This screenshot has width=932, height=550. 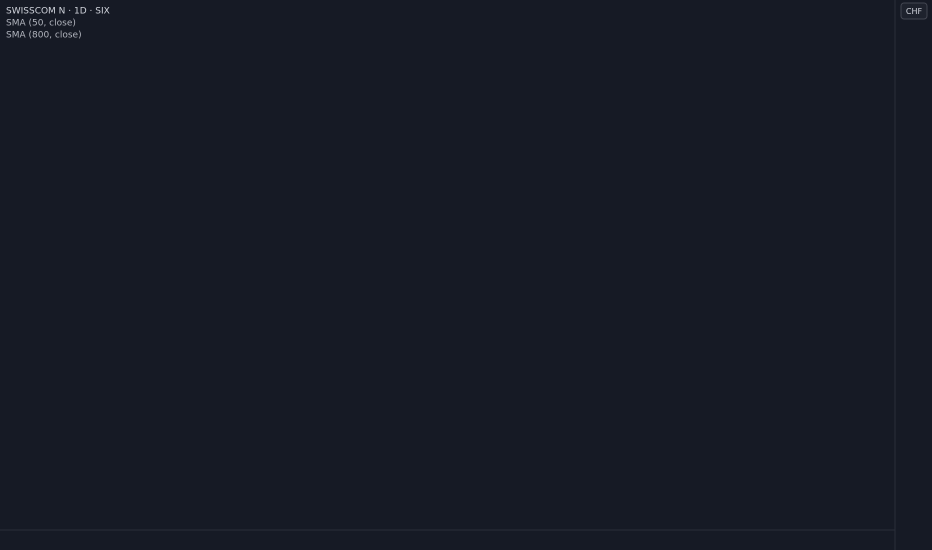 I want to click on legend-entry: SMA (50, close), so click(x=41, y=24).